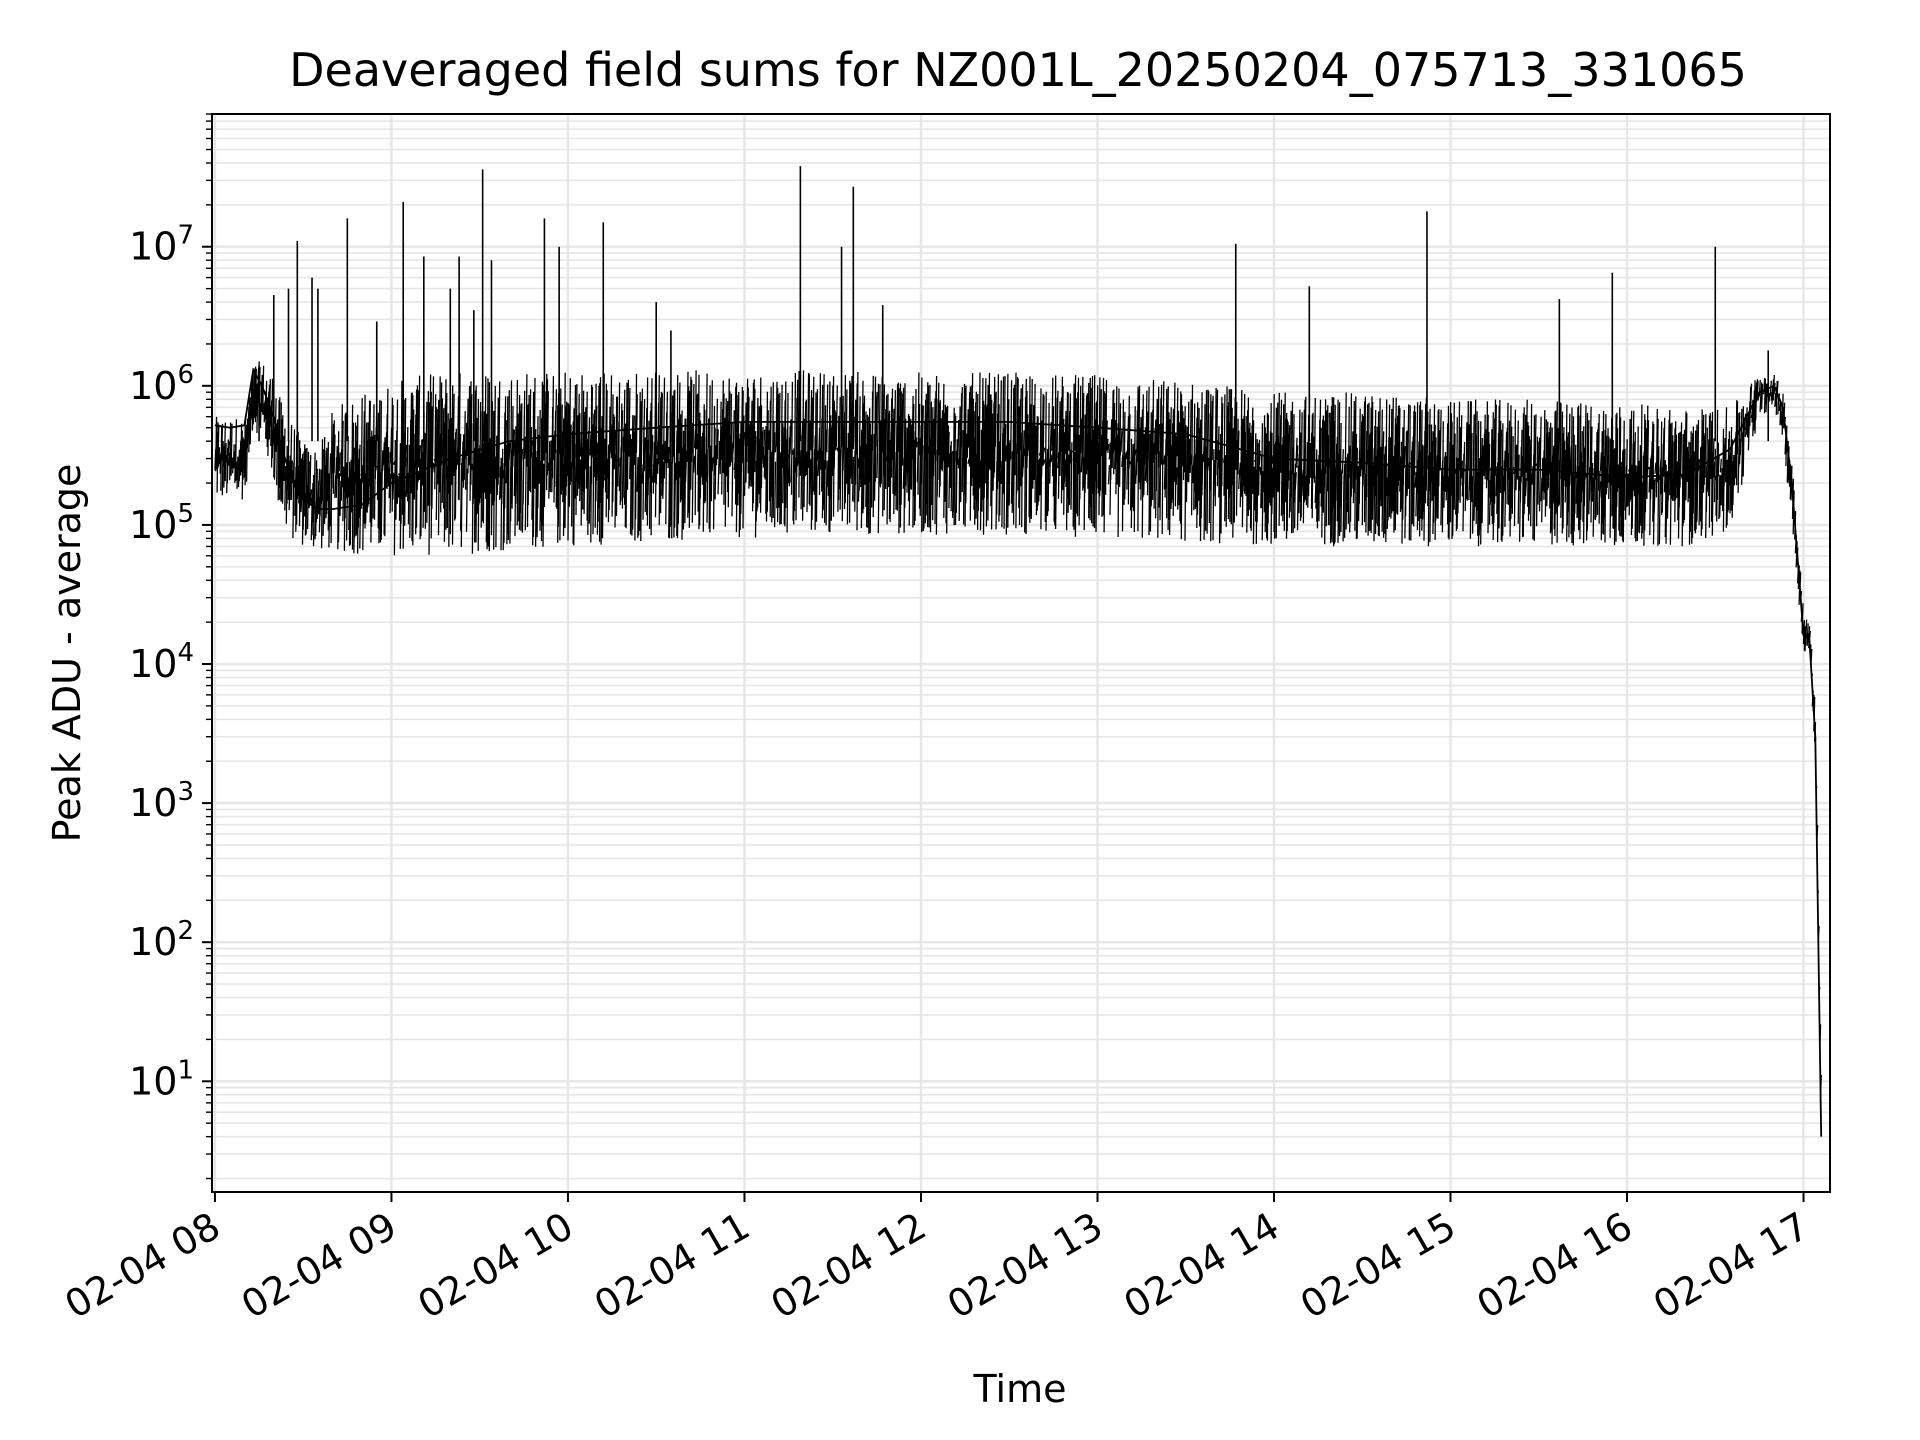 The width and height of the screenshot is (1920, 1440). What do you see at coordinates (161, 384) in the screenshot?
I see `y-tick-label: 106` at bounding box center [161, 384].